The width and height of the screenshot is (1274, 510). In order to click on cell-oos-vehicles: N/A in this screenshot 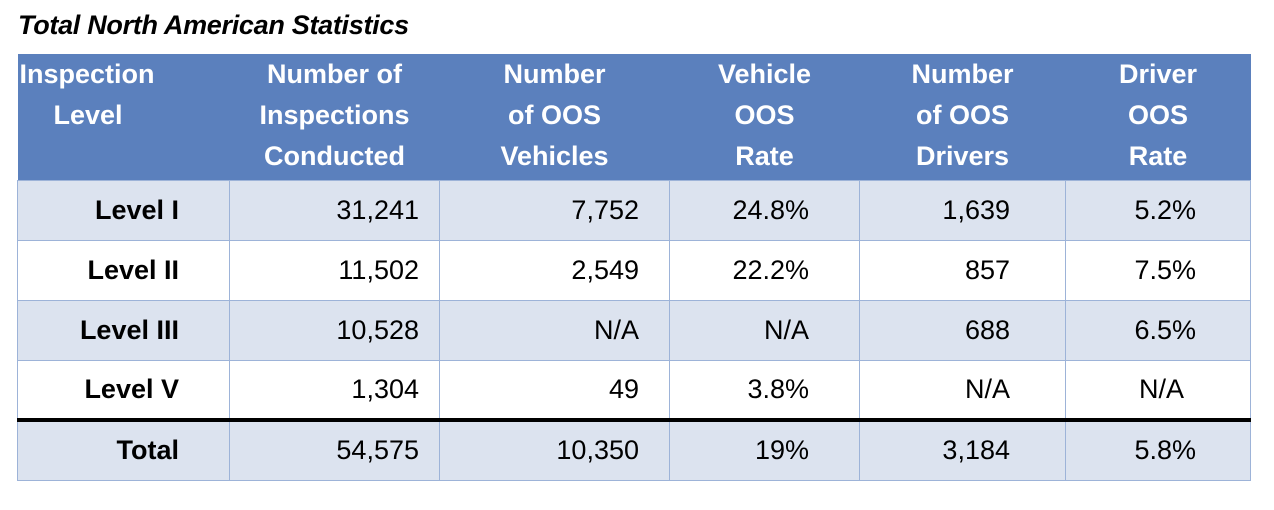, I will do `click(554, 330)`.